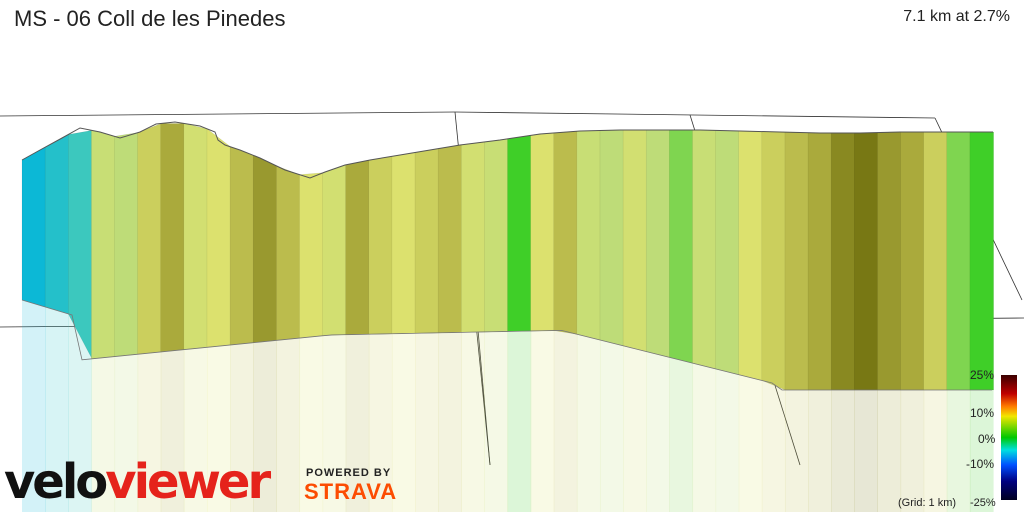 This screenshot has height=512, width=1024. I want to click on logo-velo: velo, so click(56, 482).